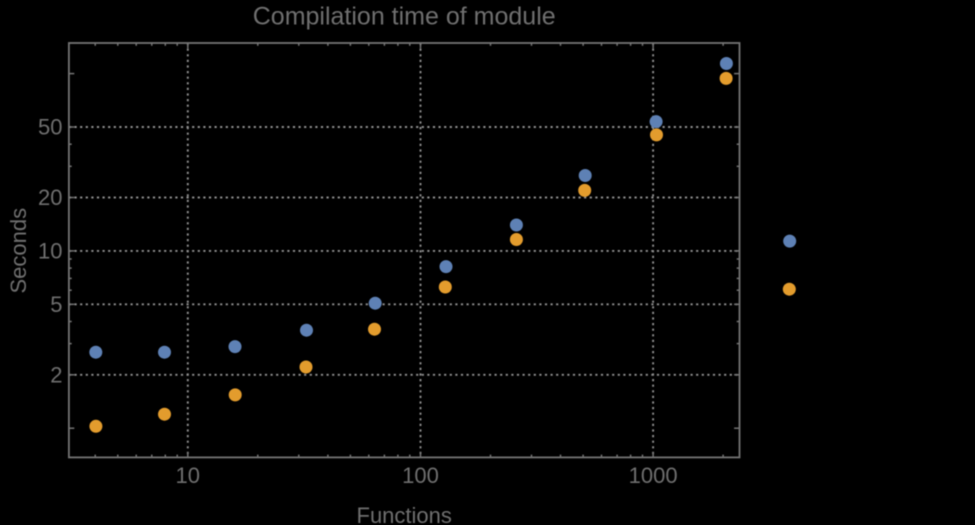 The width and height of the screenshot is (975, 525). Describe the element at coordinates (653, 475) in the screenshot. I see `svg-text: 1000` at that location.